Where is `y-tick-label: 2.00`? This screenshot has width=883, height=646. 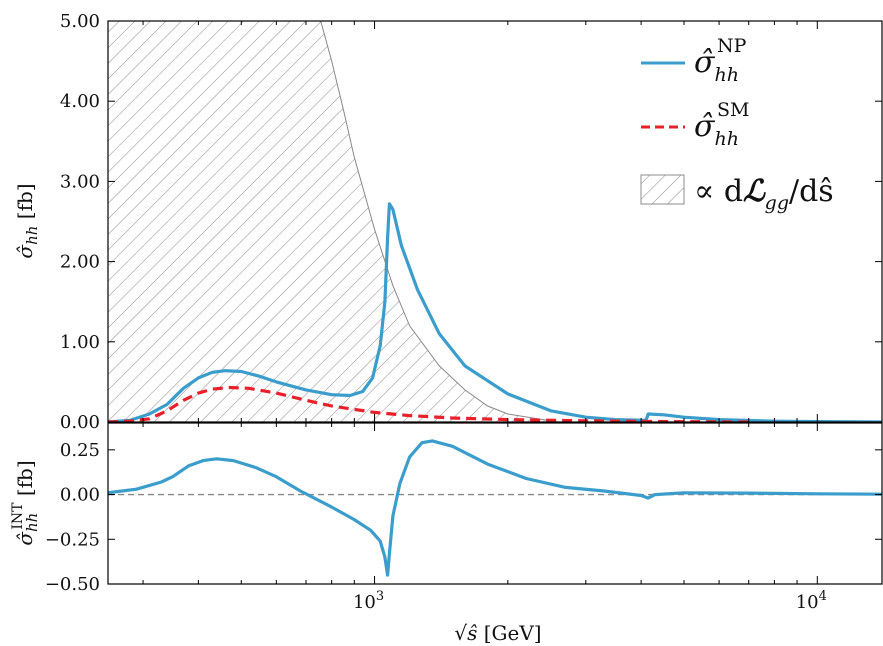
y-tick-label: 2.00 is located at coordinates (80, 262).